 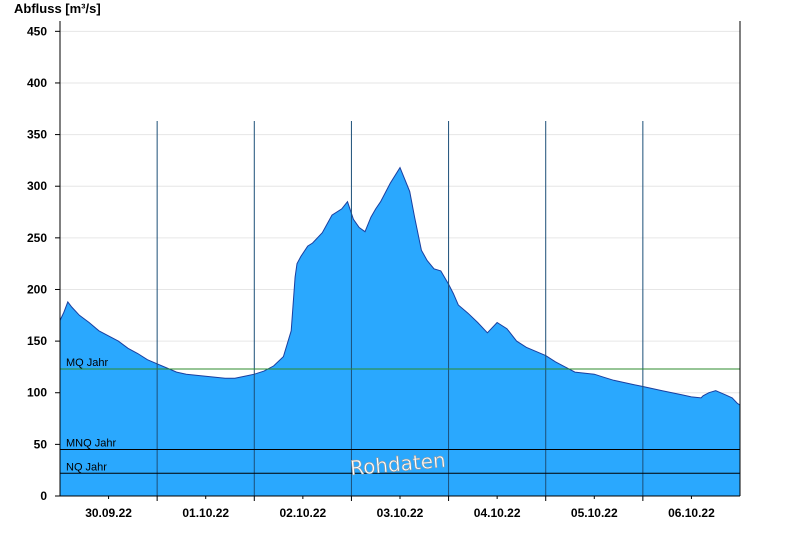 I want to click on x-tick-label-0: 30.09.22, so click(x=108, y=513).